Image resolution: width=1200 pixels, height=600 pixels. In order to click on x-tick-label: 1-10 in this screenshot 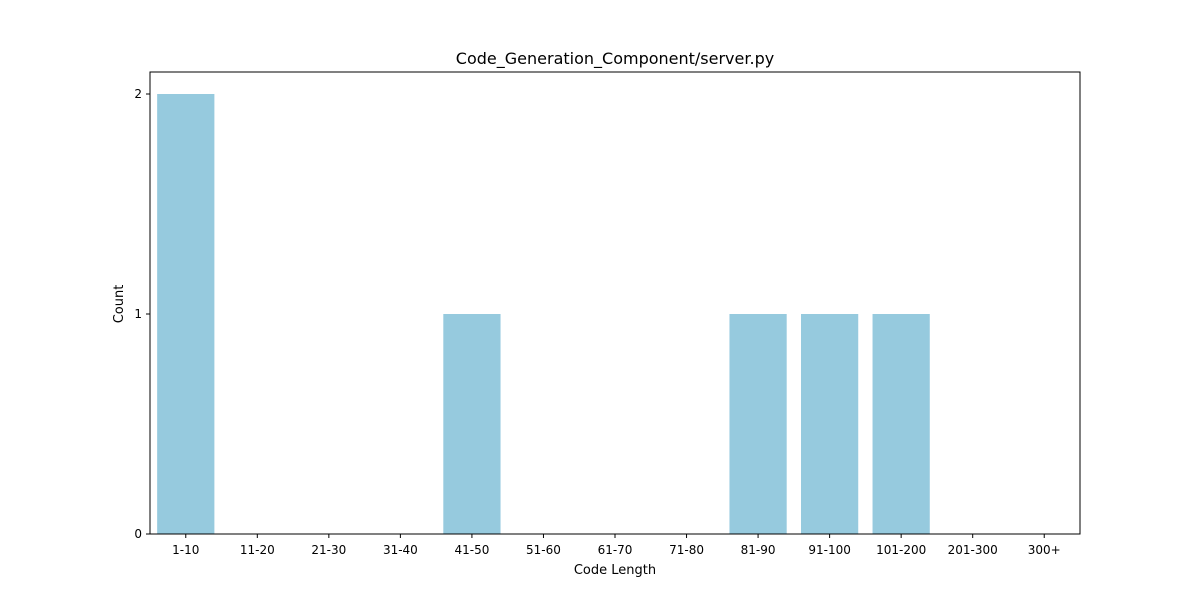, I will do `click(185, 550)`.